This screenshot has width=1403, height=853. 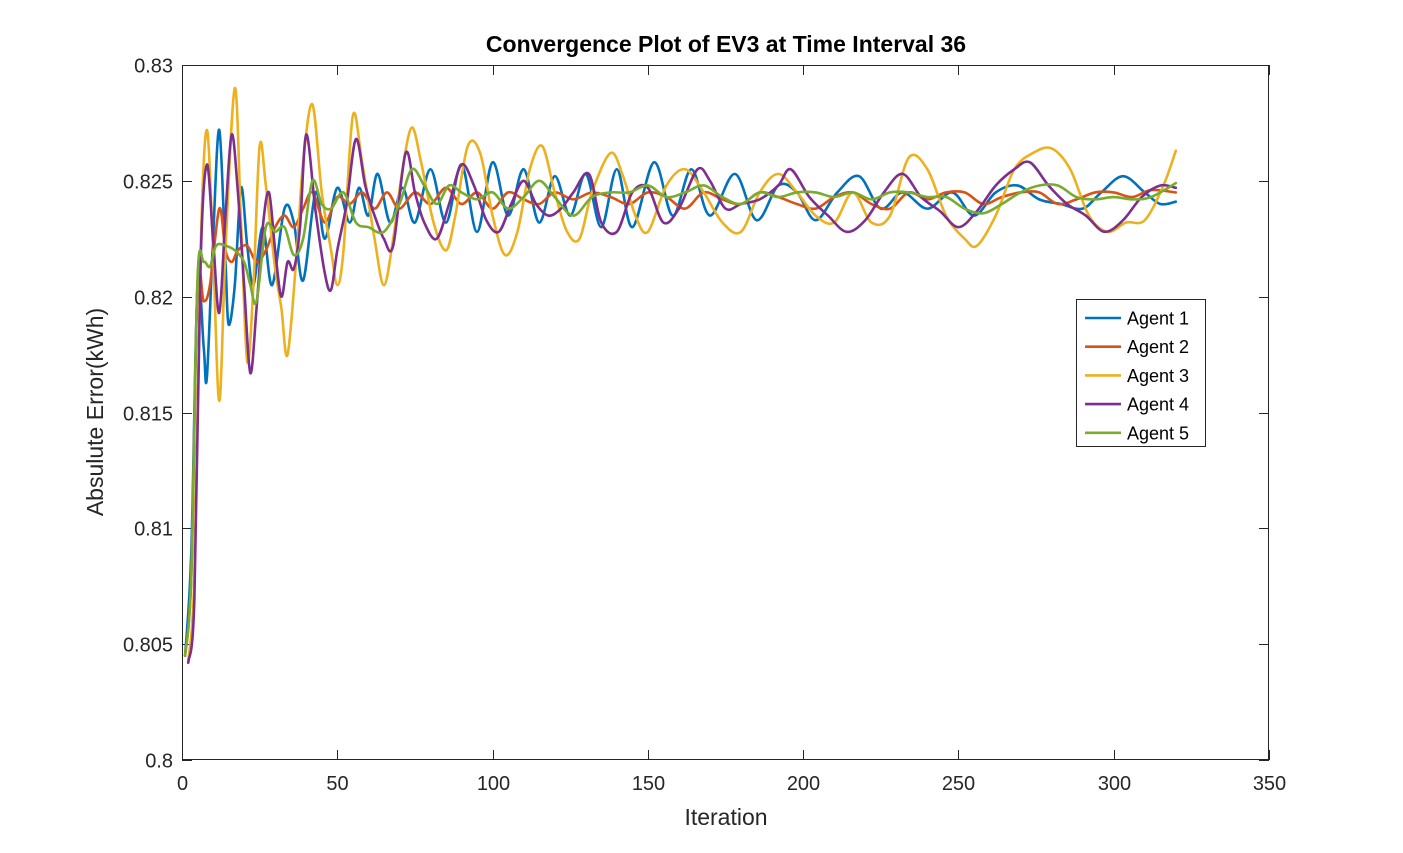 I want to click on y-tick-label: 0.81, so click(x=153, y=530).